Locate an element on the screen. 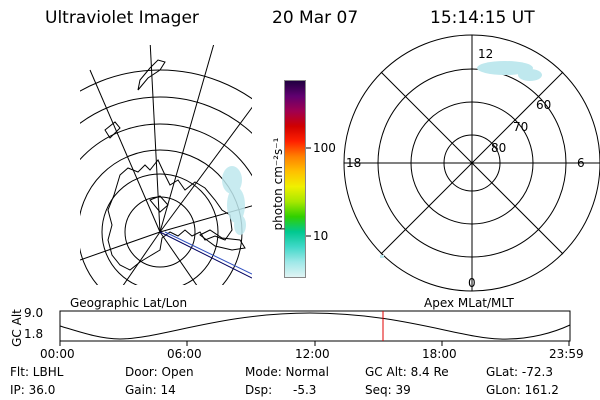 This screenshot has height=400, width=600. mlt-label-12: 12 is located at coordinates (486, 54).